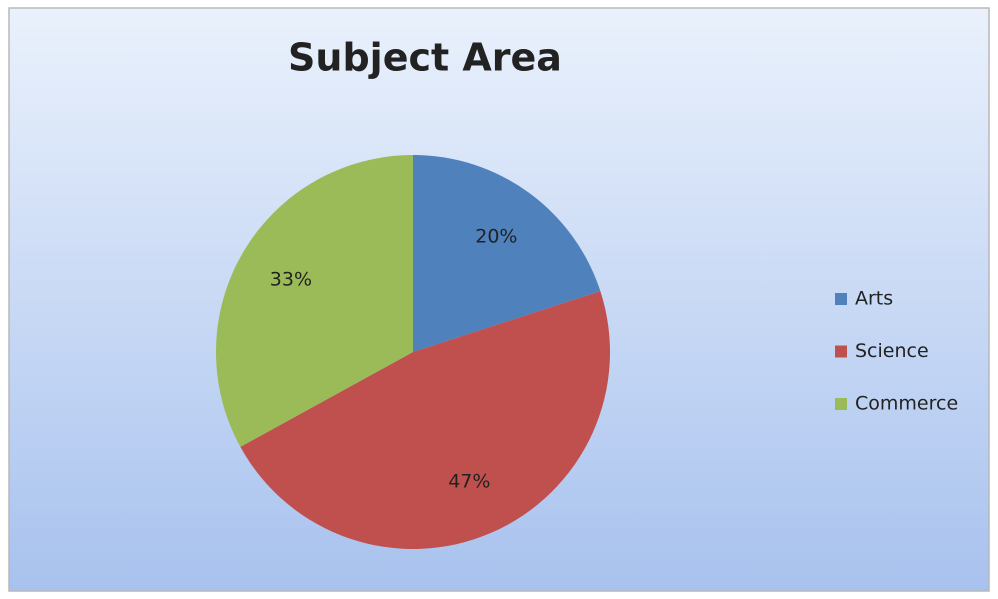 The width and height of the screenshot is (998, 599). Describe the element at coordinates (874, 299) in the screenshot. I see `legend-label: Arts` at that location.